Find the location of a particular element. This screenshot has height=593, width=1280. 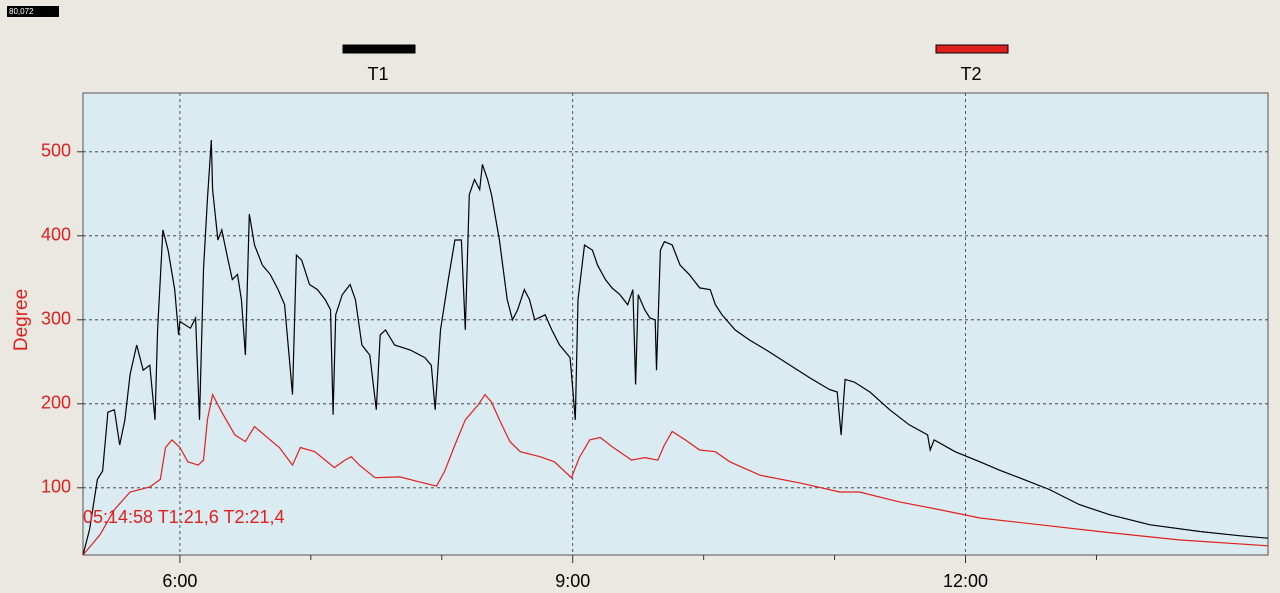

y-tick-label: 100 is located at coordinates (56, 487).